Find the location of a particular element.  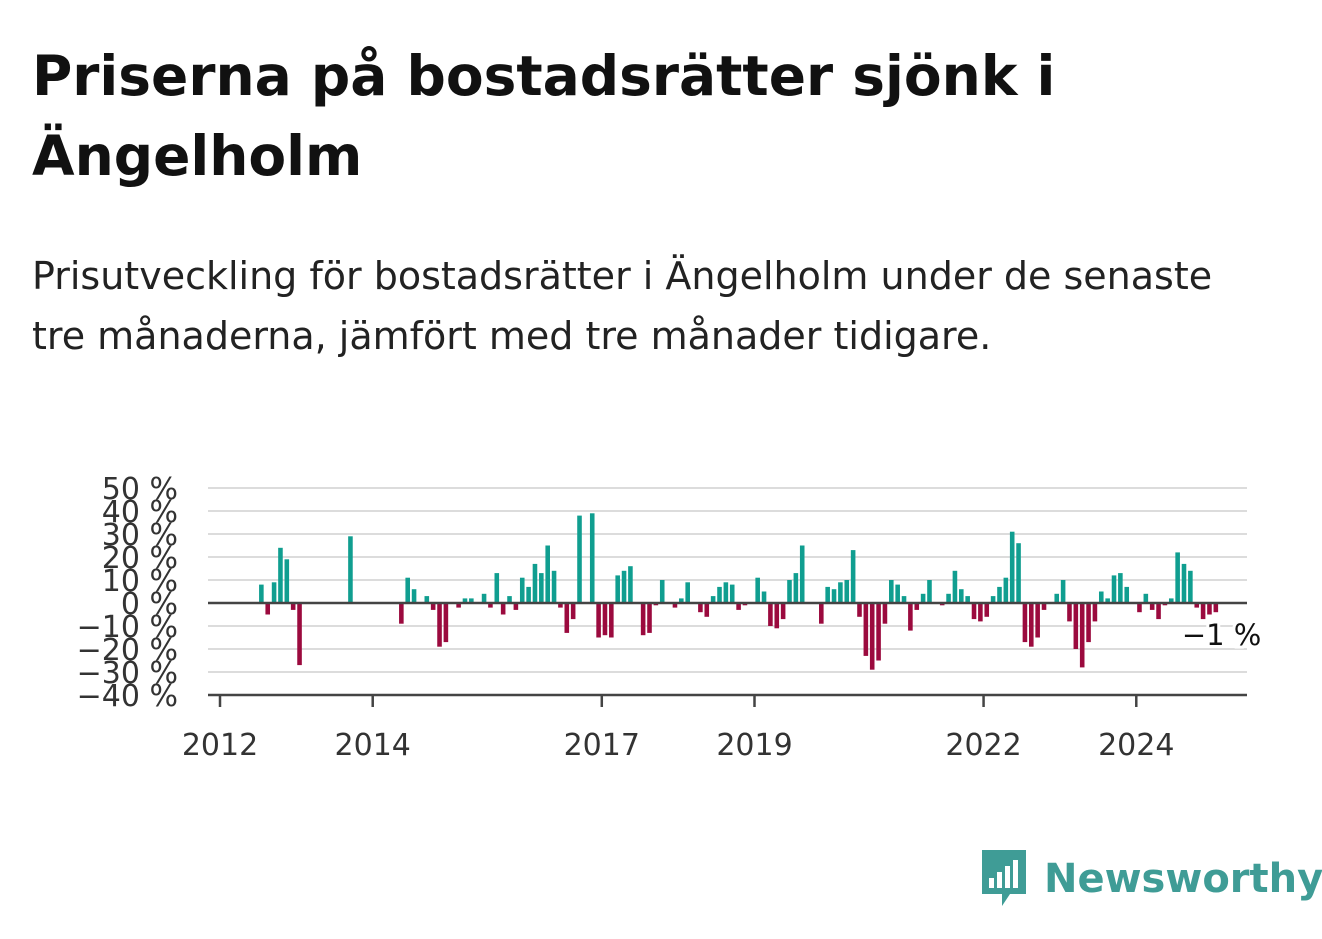

y-tick-label: 10 % is located at coordinates (140, 581).